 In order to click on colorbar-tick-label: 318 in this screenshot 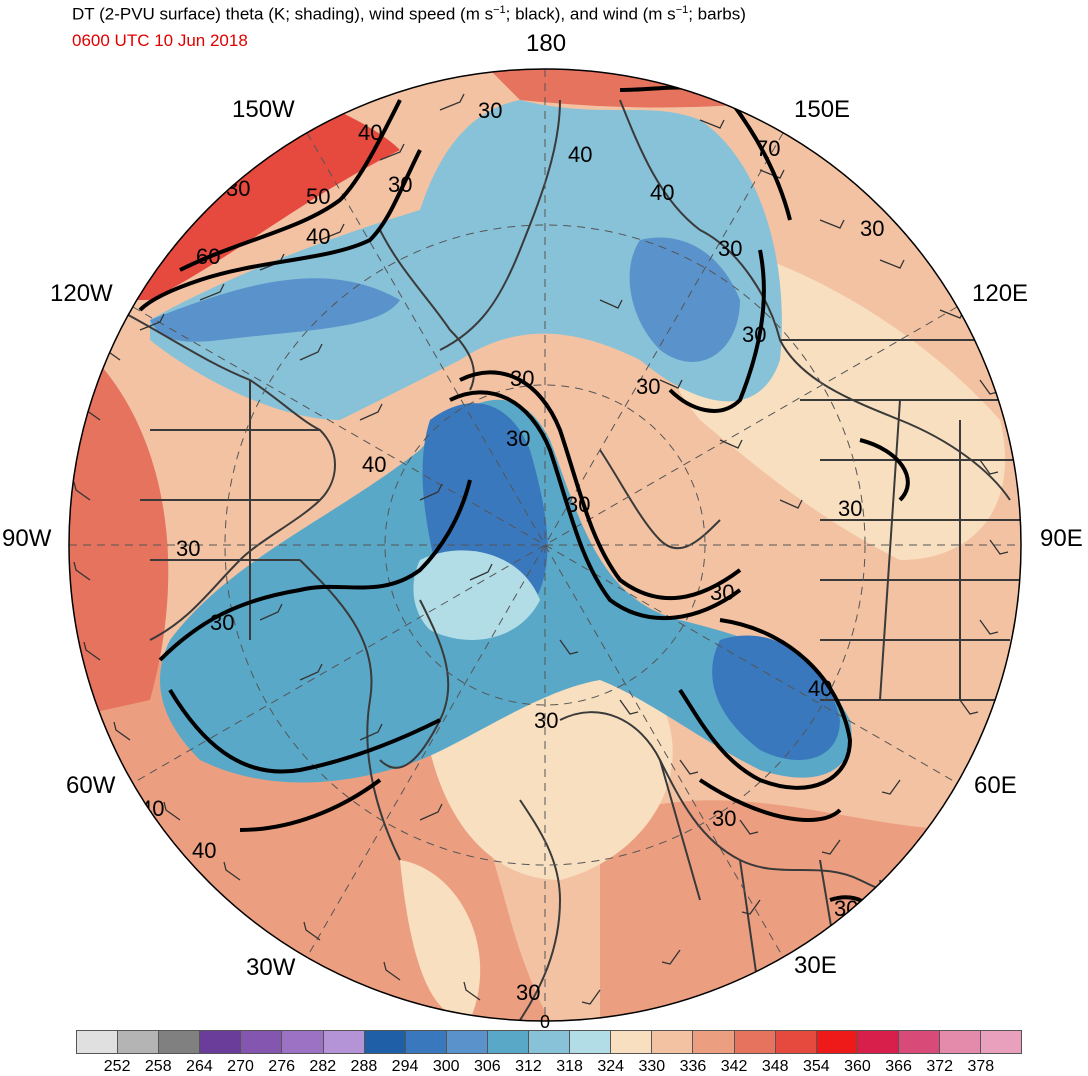, I will do `click(569, 1066)`.